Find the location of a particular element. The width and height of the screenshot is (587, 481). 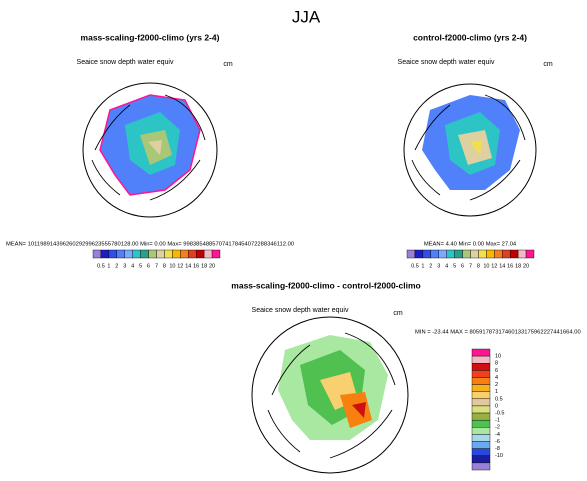

colorbar-label: -2 is located at coordinates (497, 428).